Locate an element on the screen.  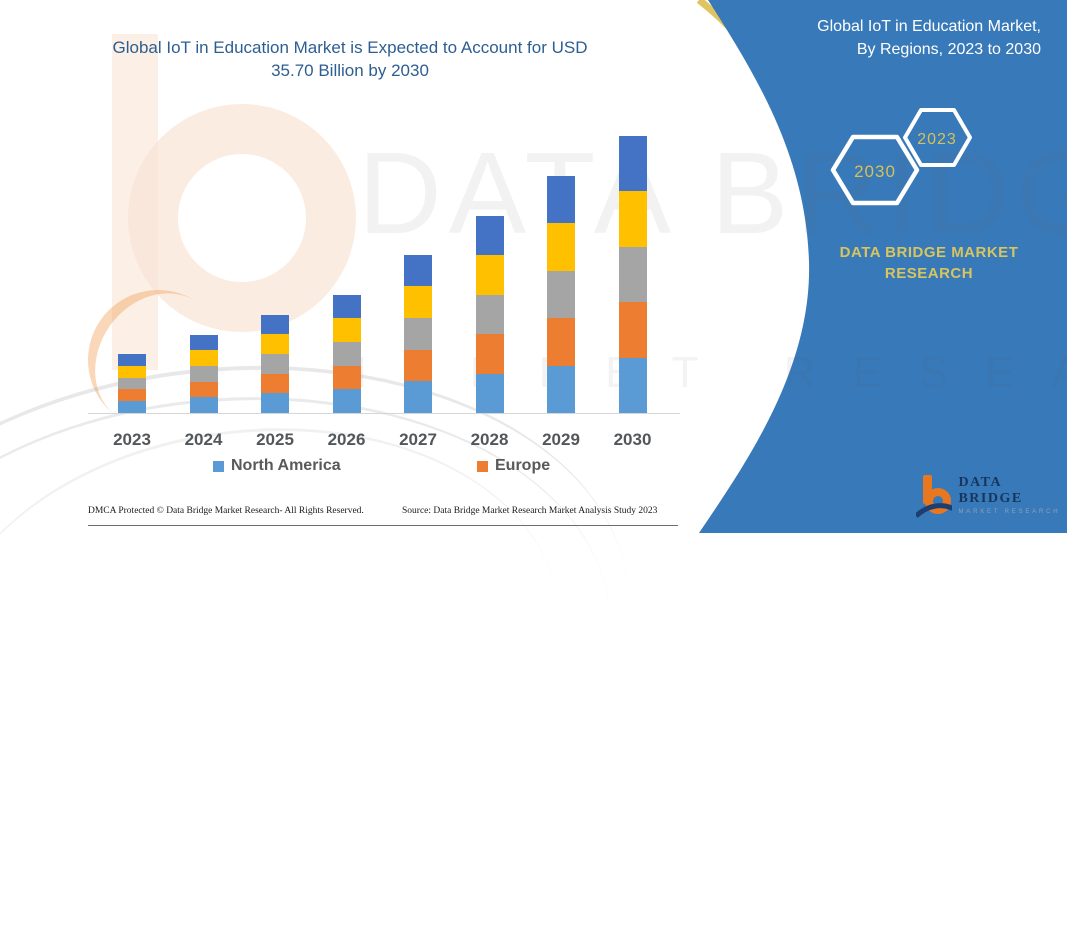
logo-b-icon is located at coordinates (934, 496).